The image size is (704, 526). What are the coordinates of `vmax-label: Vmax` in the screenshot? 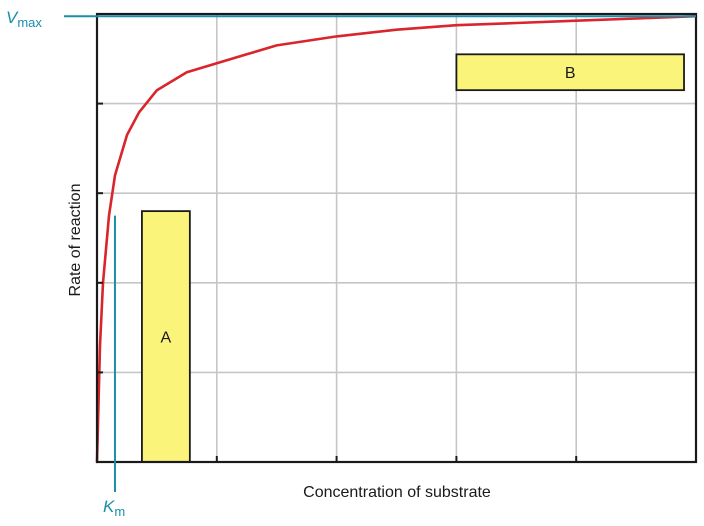 It's located at (24, 19).